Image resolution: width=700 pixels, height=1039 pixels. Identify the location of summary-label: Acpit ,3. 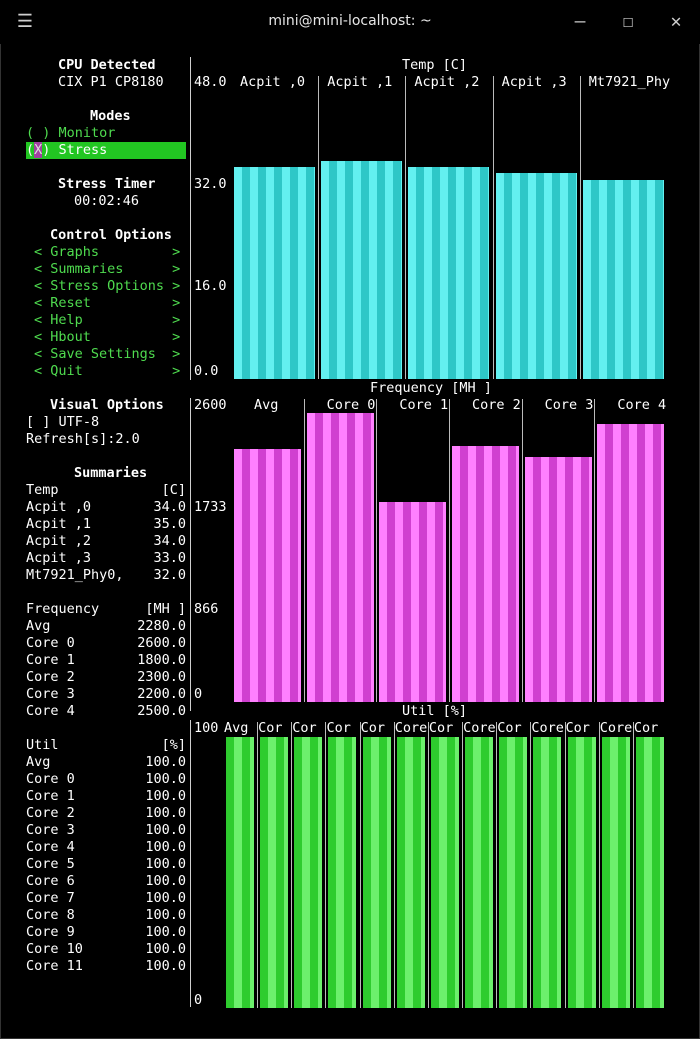
(59, 558).